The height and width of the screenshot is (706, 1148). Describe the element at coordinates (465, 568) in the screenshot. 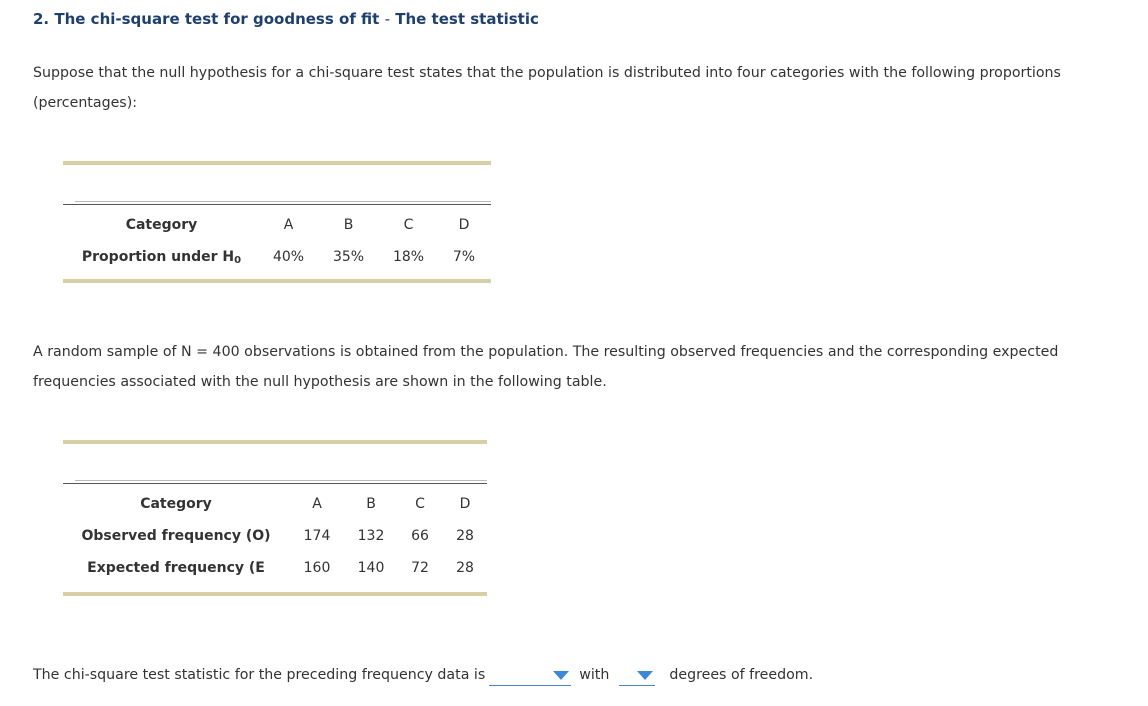

I see `expected-d: 28` at that location.